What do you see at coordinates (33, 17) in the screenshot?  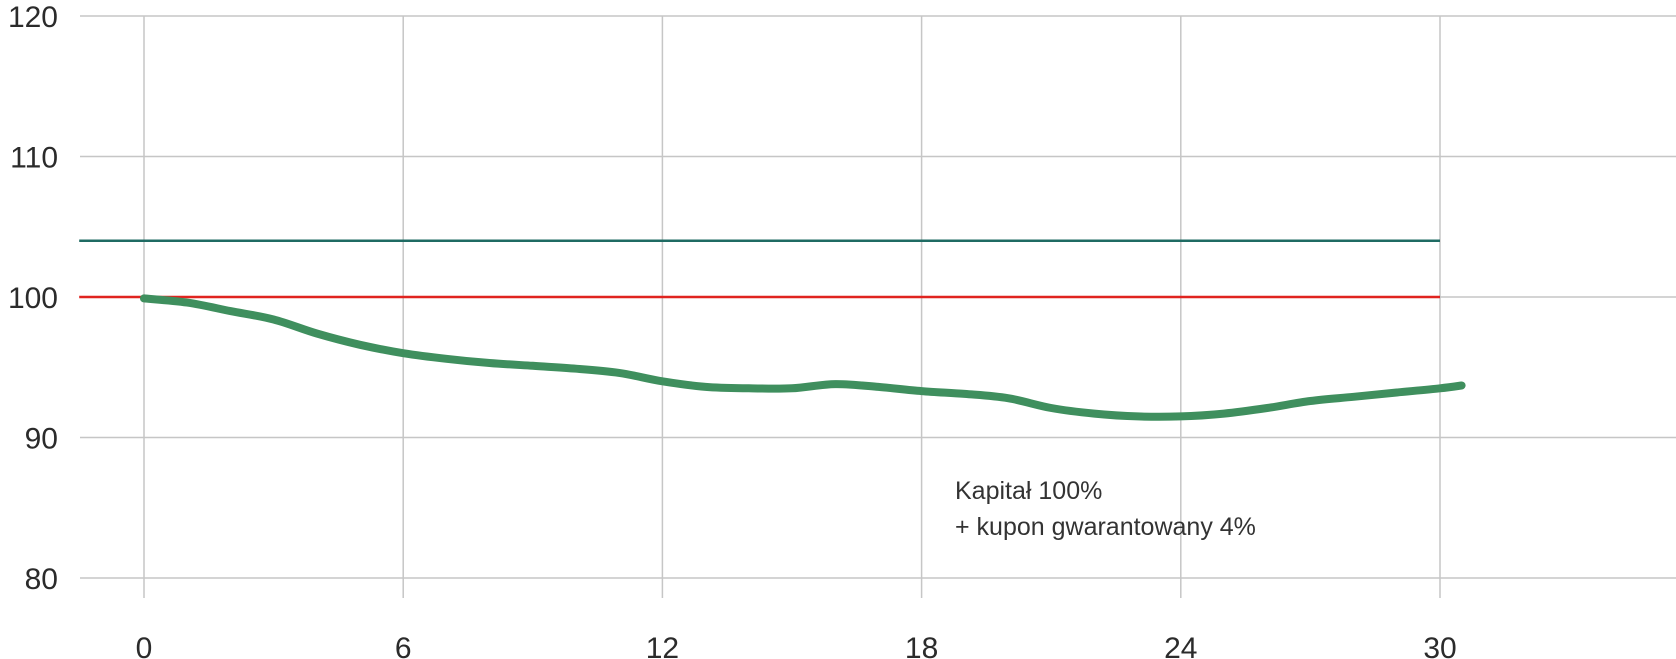 I see `y-tick-label: 120` at bounding box center [33, 17].